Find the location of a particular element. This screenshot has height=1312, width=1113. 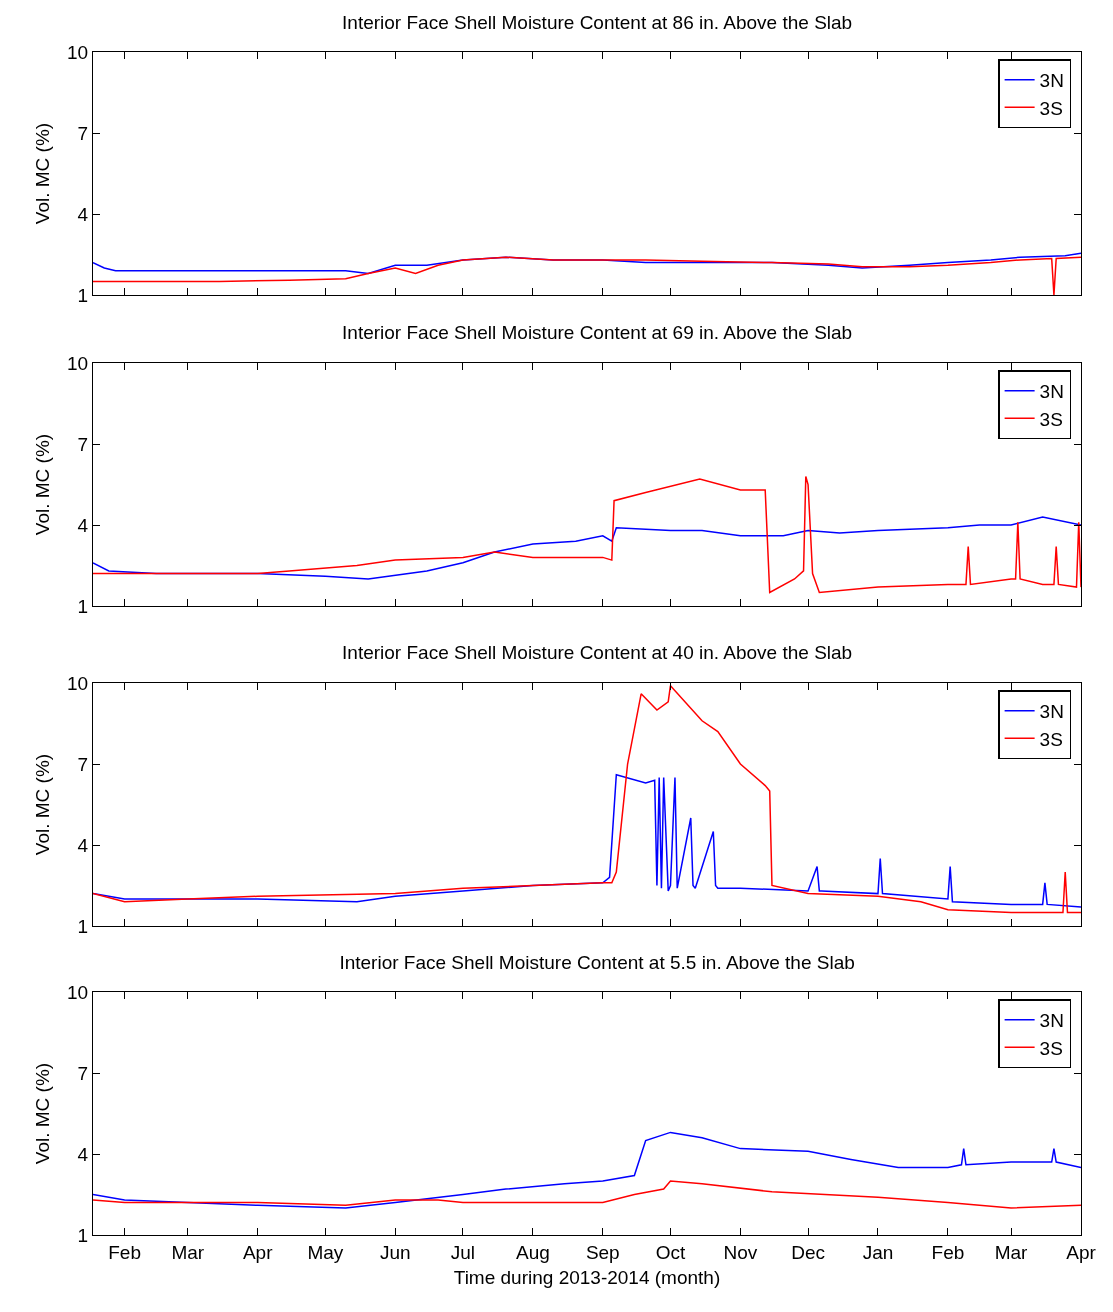

x-tick-label: Oct is located at coordinates (670, 1252).